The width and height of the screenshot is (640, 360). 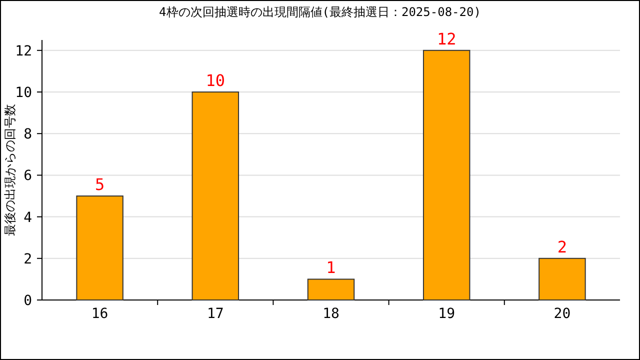 What do you see at coordinates (99, 314) in the screenshot?
I see `x-tick-label: 16` at bounding box center [99, 314].